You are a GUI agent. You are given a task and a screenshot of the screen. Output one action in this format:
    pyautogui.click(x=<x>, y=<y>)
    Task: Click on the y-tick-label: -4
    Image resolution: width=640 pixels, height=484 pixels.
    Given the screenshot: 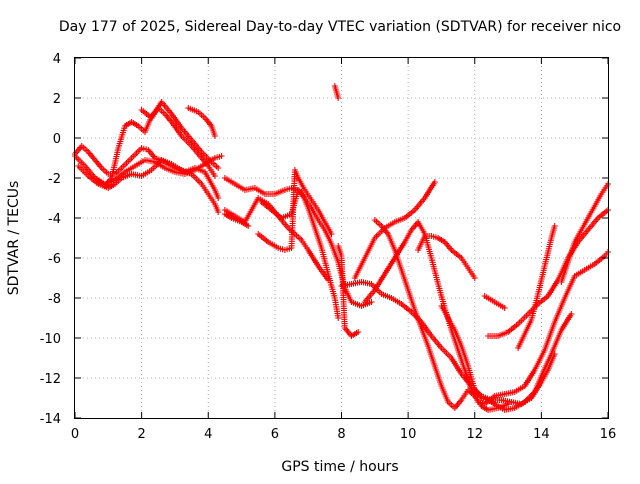 What is the action you would take?
    pyautogui.click(x=54, y=219)
    